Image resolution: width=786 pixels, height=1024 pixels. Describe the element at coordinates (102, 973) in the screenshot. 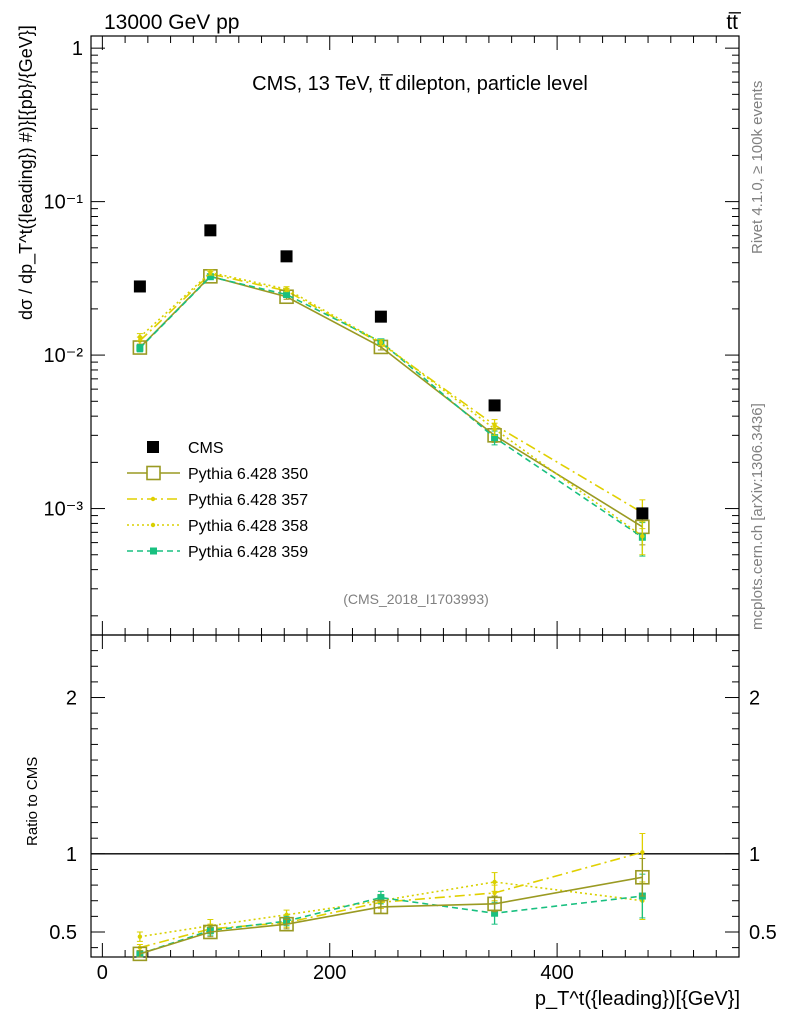

I see `x-tick-label: 0` at that location.